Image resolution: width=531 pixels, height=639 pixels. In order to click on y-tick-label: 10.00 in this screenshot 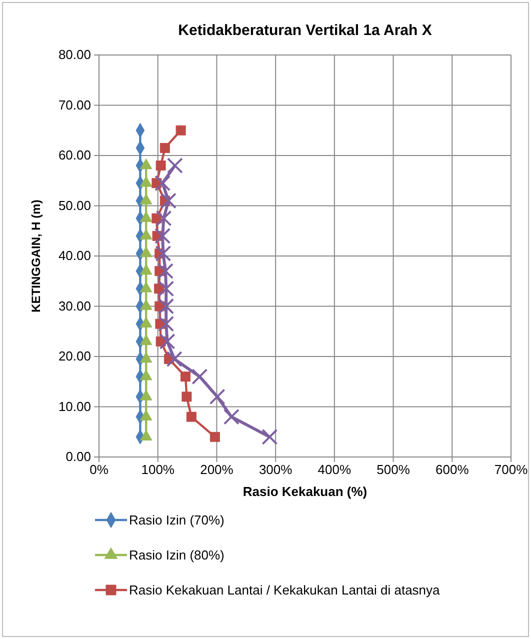, I will do `click(74, 406)`.